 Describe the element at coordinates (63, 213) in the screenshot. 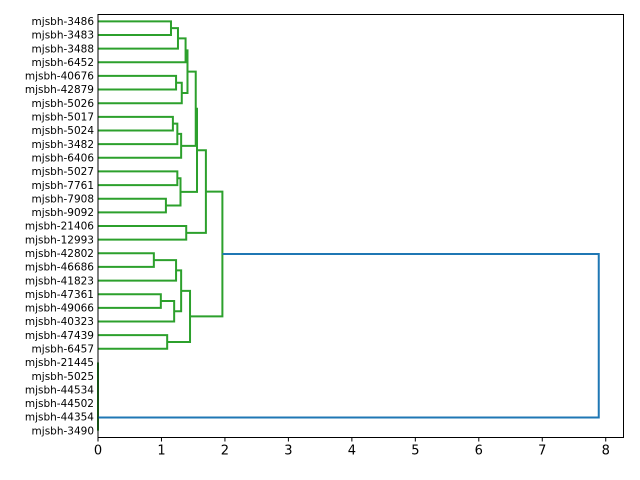

I see `leaf-label: mjsbh-9092` at that location.